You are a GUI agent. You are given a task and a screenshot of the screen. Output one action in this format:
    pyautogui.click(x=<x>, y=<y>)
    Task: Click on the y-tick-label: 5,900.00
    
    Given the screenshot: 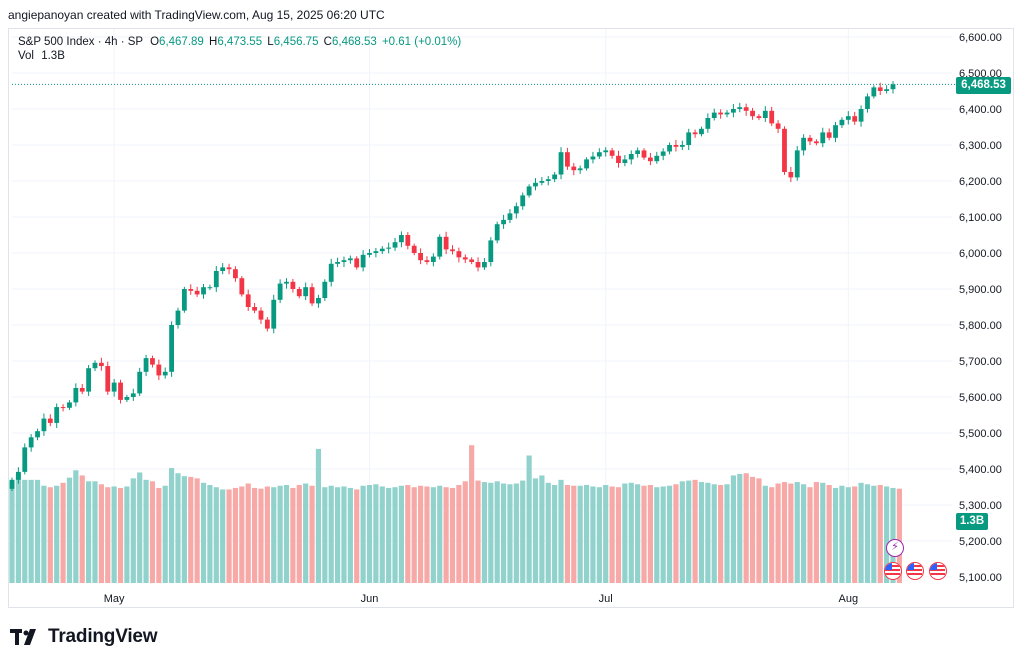 What is the action you would take?
    pyautogui.click(x=980, y=290)
    